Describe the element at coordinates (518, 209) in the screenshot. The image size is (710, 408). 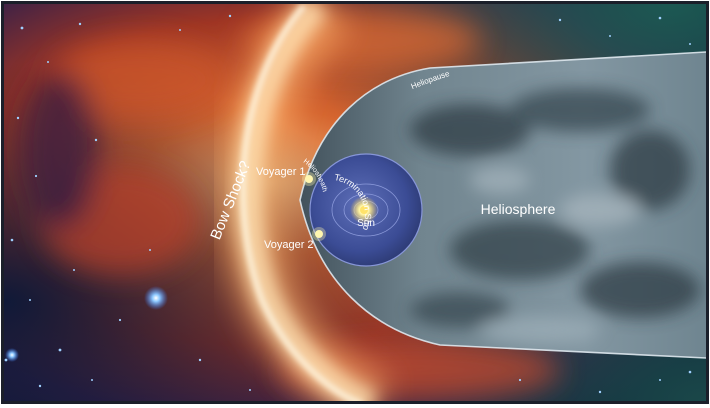
I see `heliosphere-label: Heliosphere` at that location.